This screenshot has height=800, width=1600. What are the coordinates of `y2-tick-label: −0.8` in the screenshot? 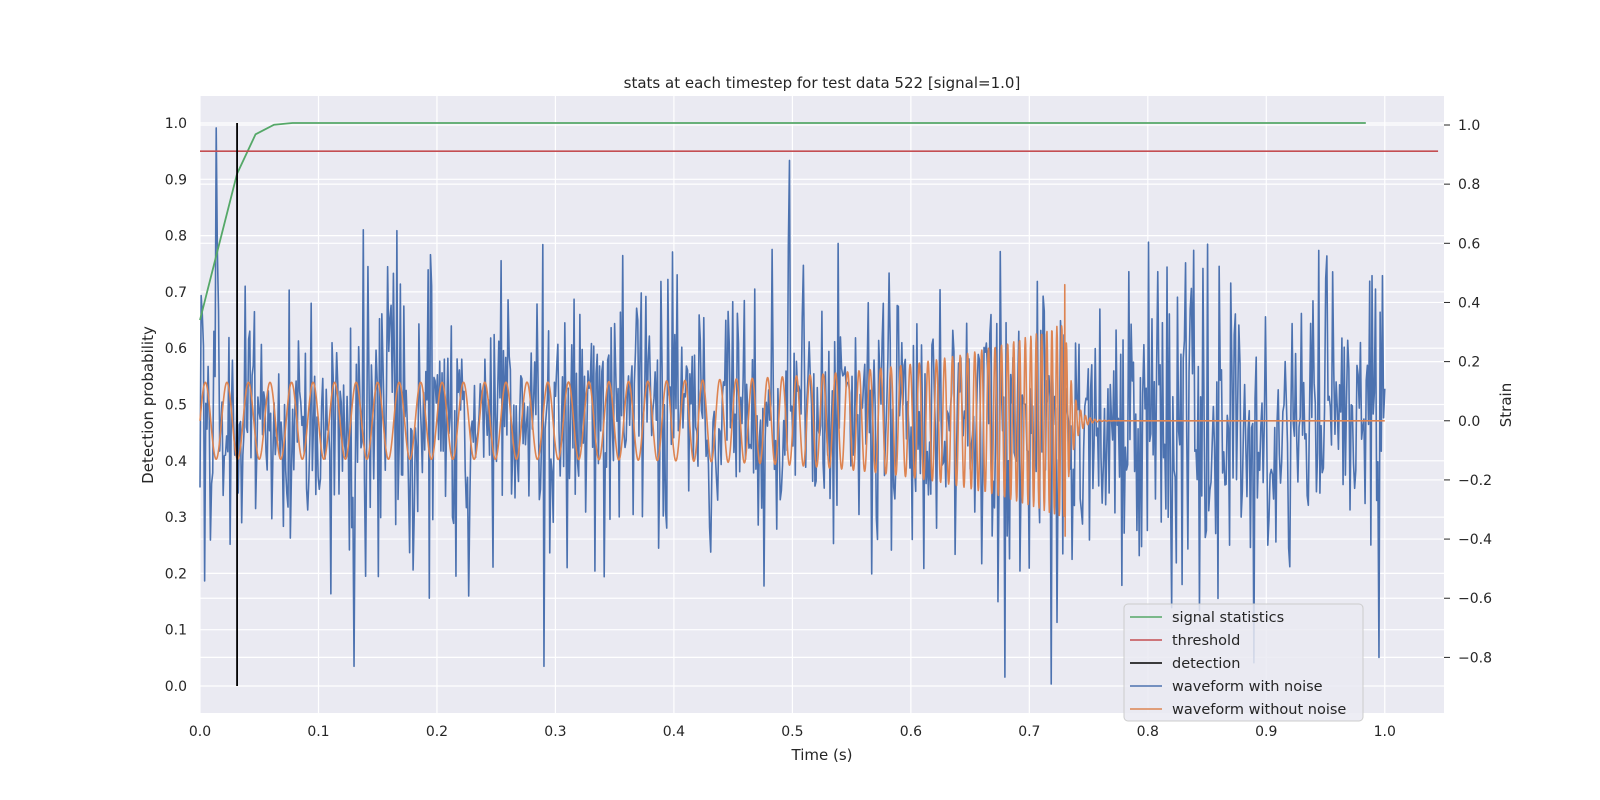 It's located at (1475, 658).